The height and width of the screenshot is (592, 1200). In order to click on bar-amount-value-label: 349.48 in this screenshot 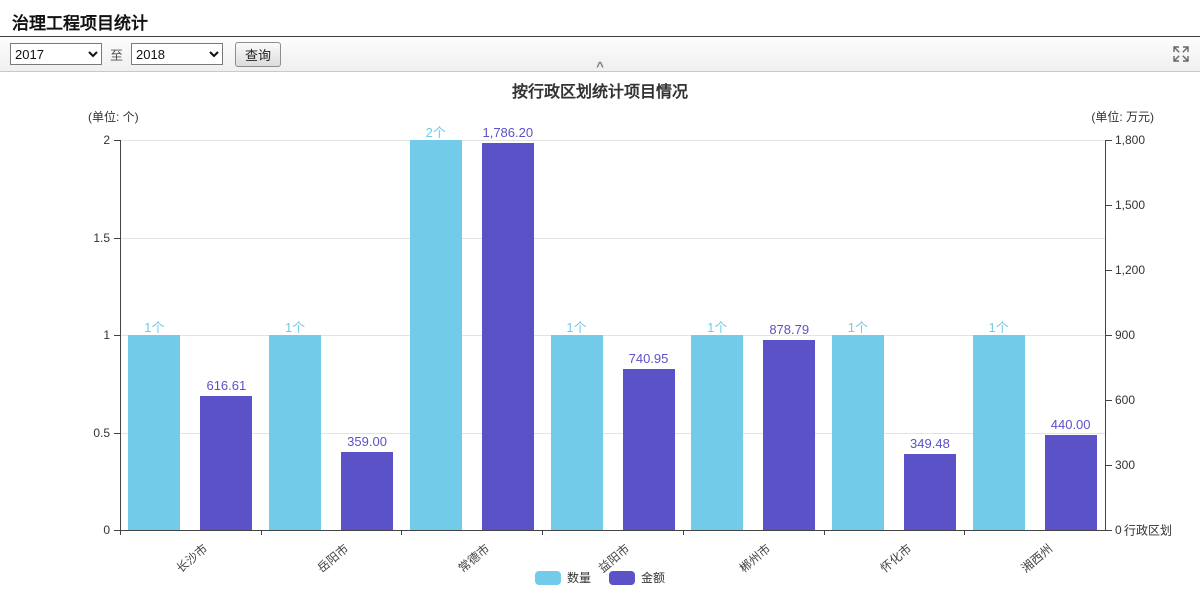, I will do `click(930, 444)`.